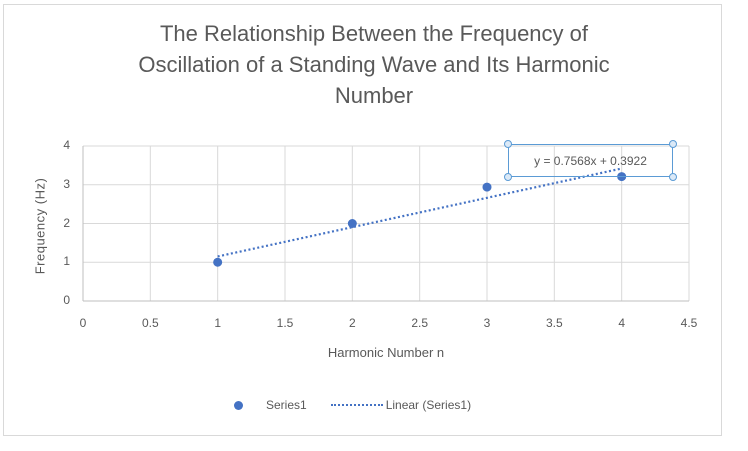 This screenshot has height=451, width=748. What do you see at coordinates (66, 300) in the screenshot?
I see `y-tick-label: 0` at bounding box center [66, 300].